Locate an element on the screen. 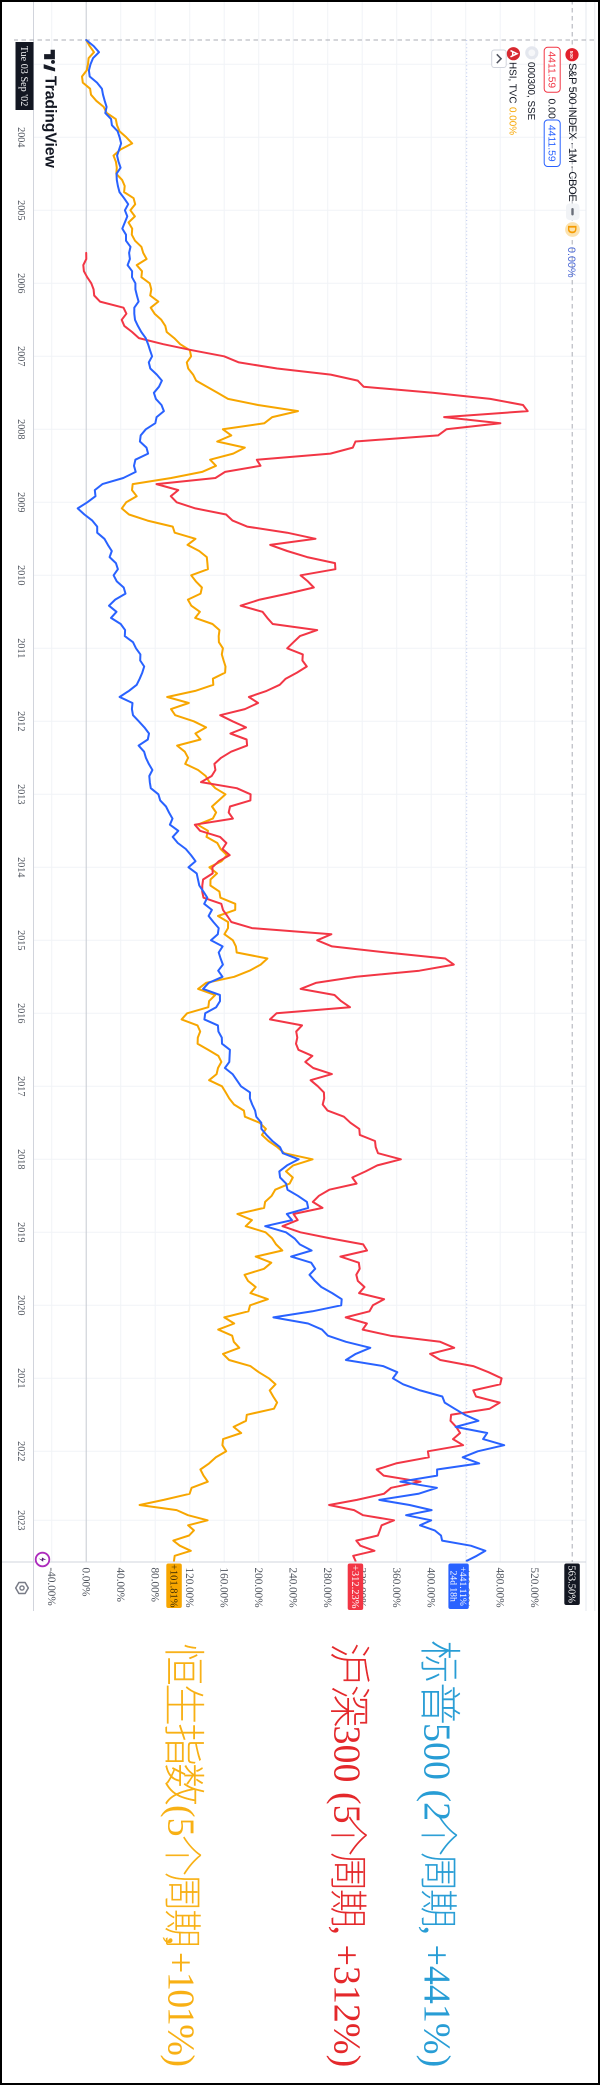  svg-text: 2010 is located at coordinates (20, 575).